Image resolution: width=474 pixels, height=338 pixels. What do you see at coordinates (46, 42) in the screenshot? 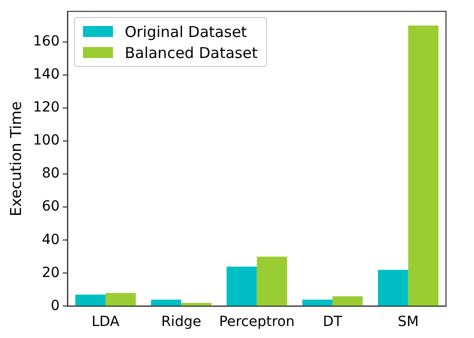
I see `y-tick-label: 160` at bounding box center [46, 42].